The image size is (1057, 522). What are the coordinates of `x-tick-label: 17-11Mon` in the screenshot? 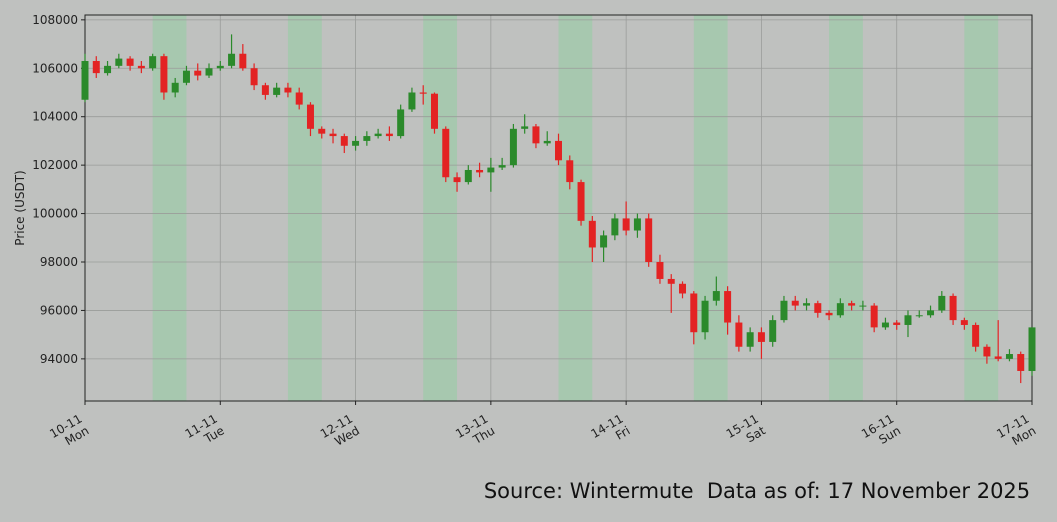 It's located at (1016, 432).